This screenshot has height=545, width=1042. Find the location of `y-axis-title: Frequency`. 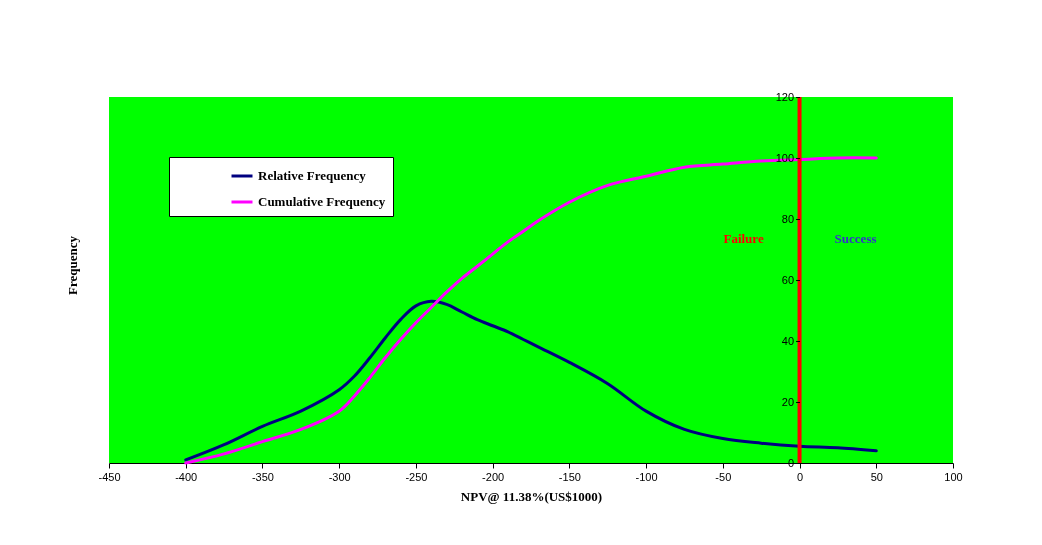

y-axis-title: Frequency is located at coordinates (72, 265).